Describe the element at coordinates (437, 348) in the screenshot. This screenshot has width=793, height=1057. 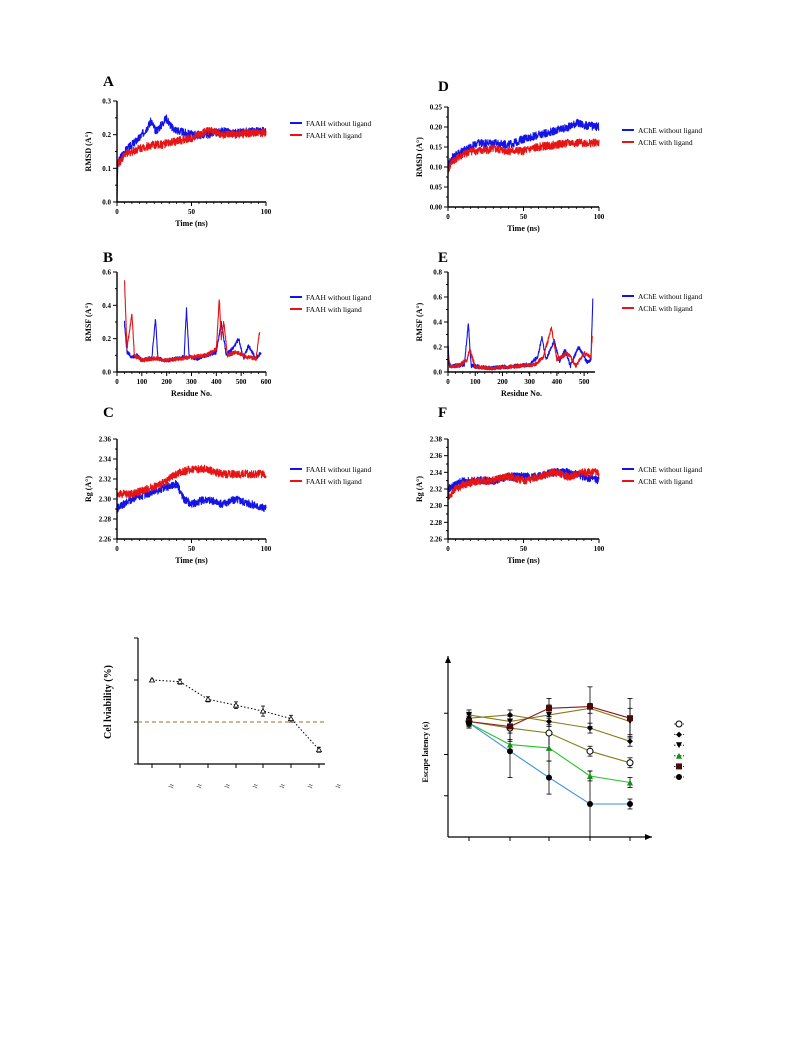
I see `y-tick-label: 0.2` at that location.